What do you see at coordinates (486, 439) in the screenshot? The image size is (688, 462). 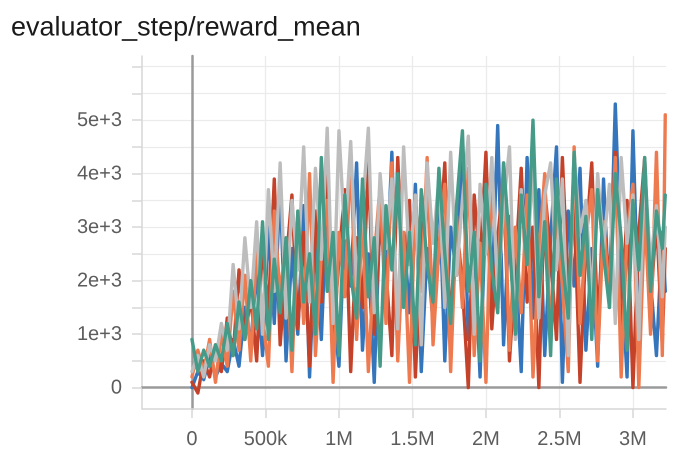 I see `x-tick-label: 2M` at bounding box center [486, 439].